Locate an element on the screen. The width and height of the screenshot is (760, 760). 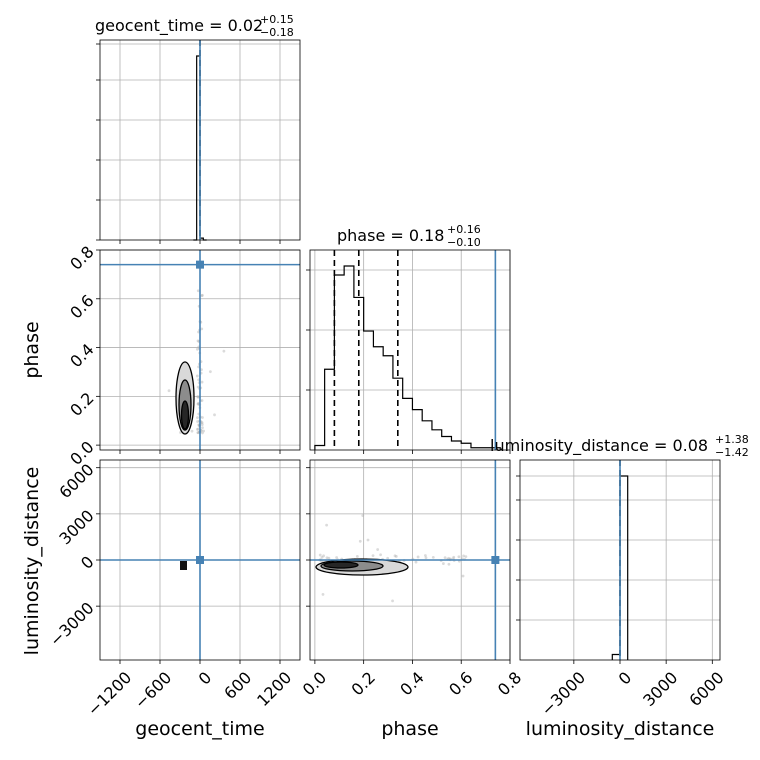
panel-frame-hph is located at coordinates (410, 350).